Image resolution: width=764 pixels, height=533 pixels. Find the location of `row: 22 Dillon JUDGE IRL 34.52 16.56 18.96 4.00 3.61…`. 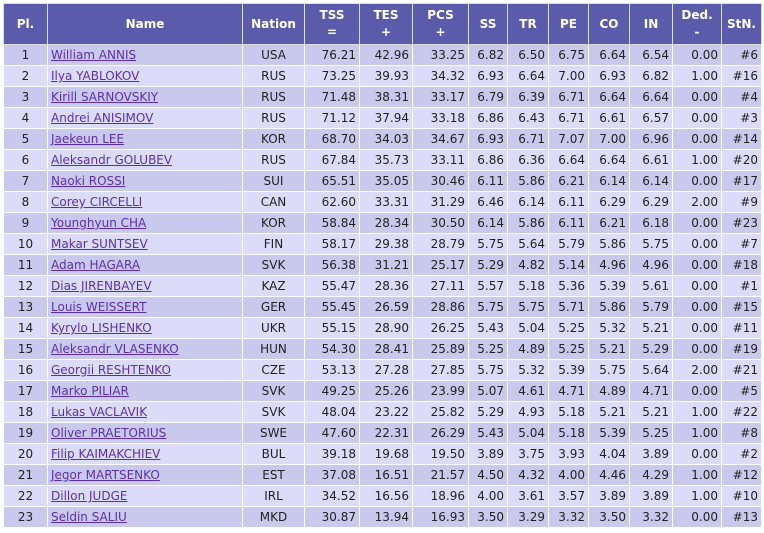

row: 22 Dillon JUDGE IRL 34.52 16.56 18.96 4.00 3.61… is located at coordinates (382, 496).